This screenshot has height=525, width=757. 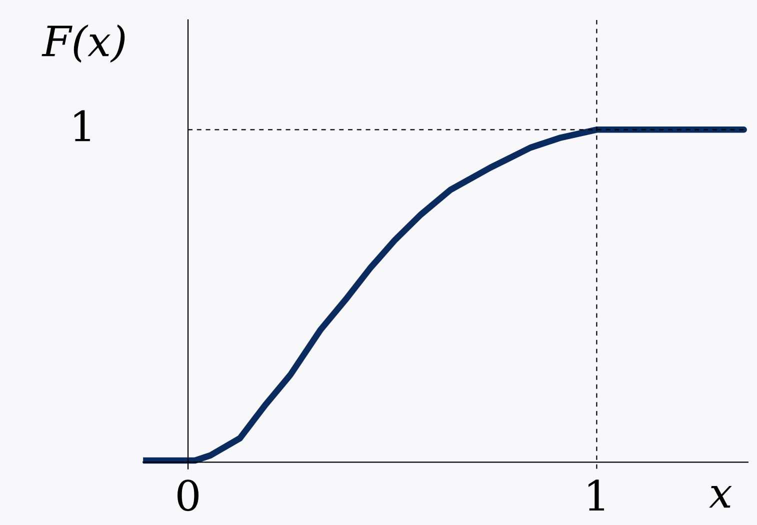 What do you see at coordinates (83, 43) in the screenshot?
I see `y-axis-title: F(x)` at bounding box center [83, 43].